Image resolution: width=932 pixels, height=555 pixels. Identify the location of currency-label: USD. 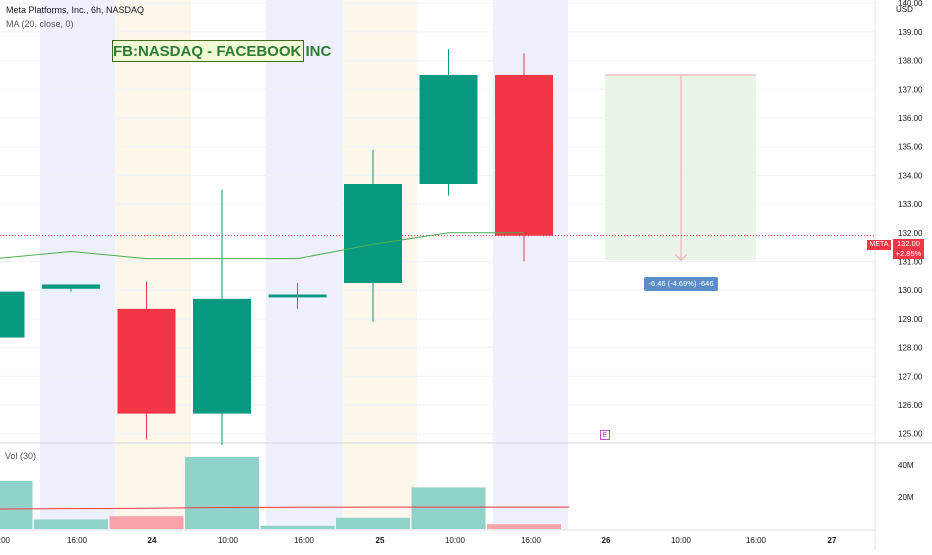
(904, 9).